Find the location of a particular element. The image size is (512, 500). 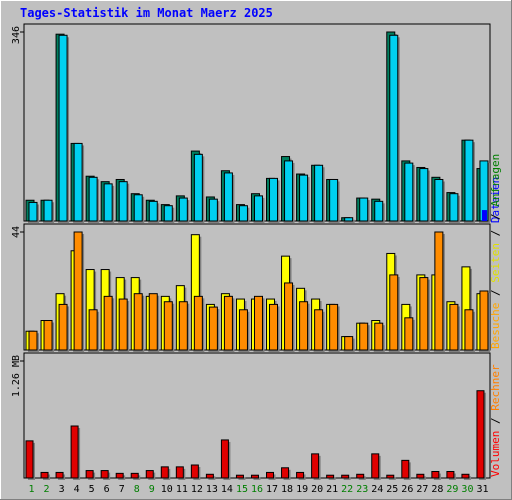

day-label-14: 14 is located at coordinates (227, 489).